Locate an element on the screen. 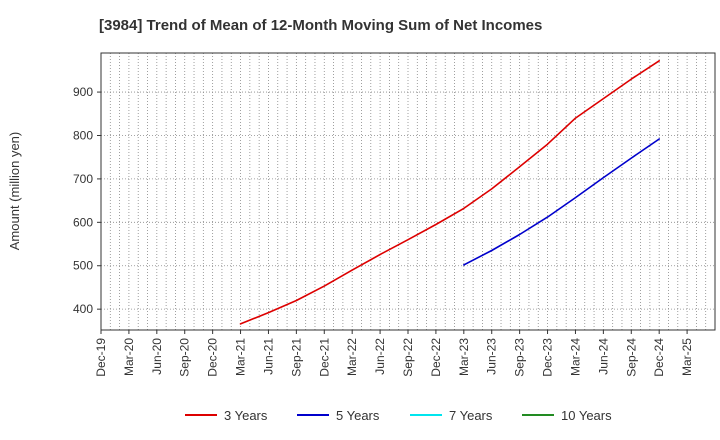  legend-label: 10 Years is located at coordinates (586, 415).